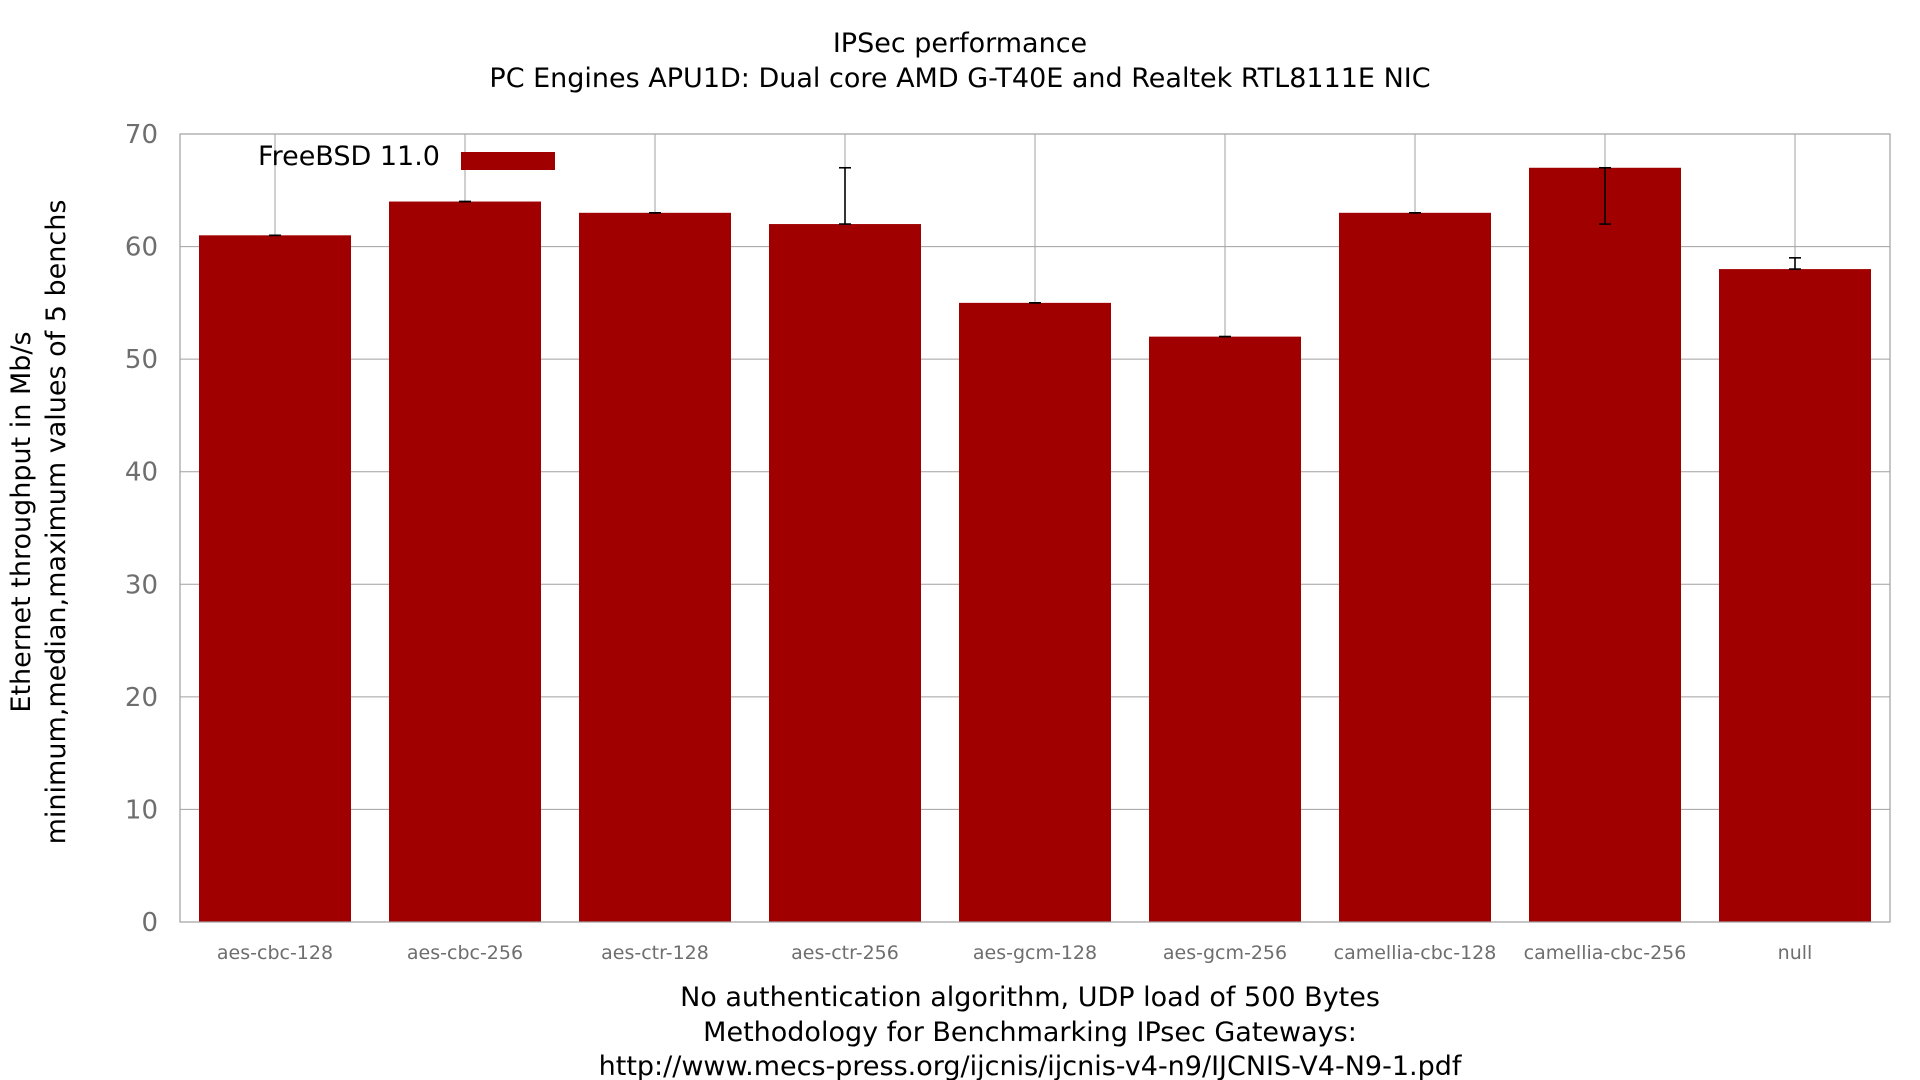  What do you see at coordinates (508, 161) in the screenshot?
I see `legend-swatch` at bounding box center [508, 161].